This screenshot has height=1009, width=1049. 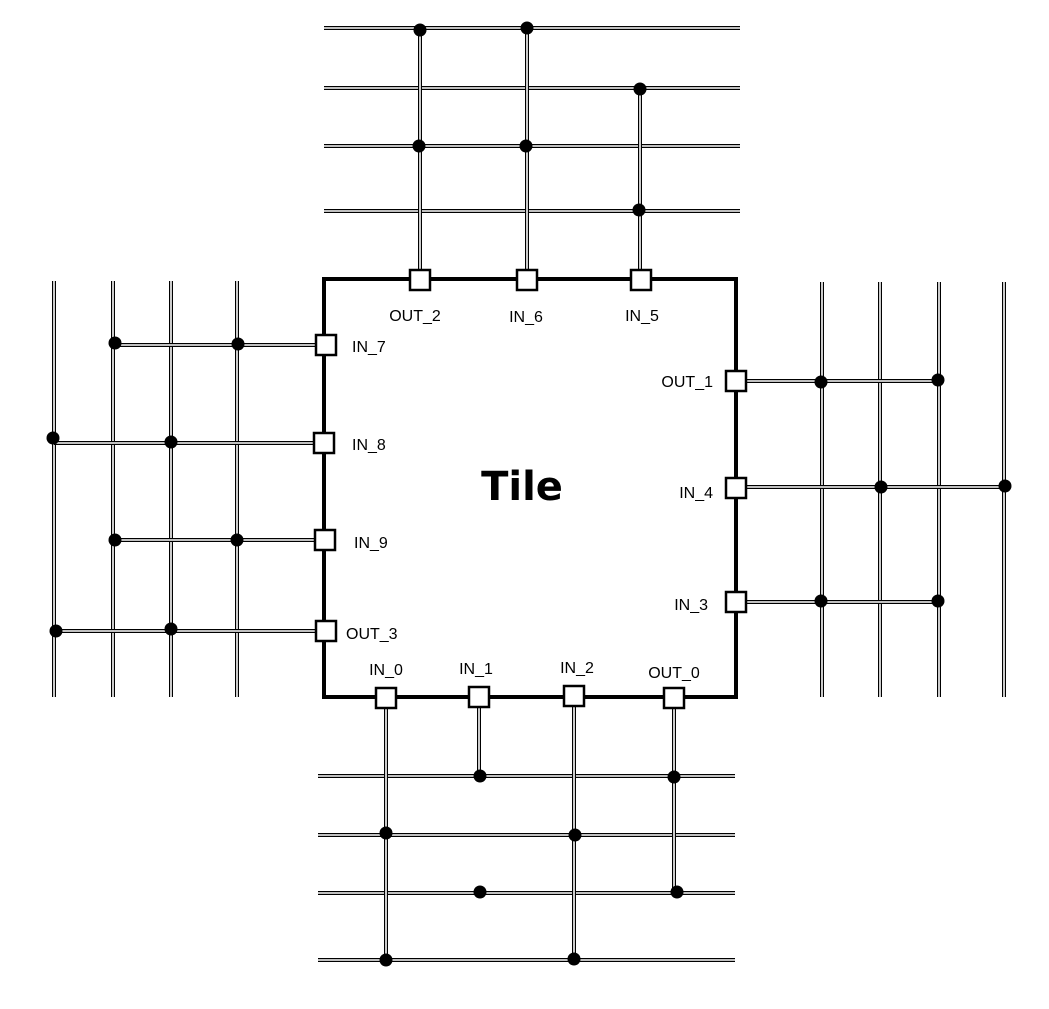 I want to click on pin-label-in-0: IN_0, so click(x=386, y=670).